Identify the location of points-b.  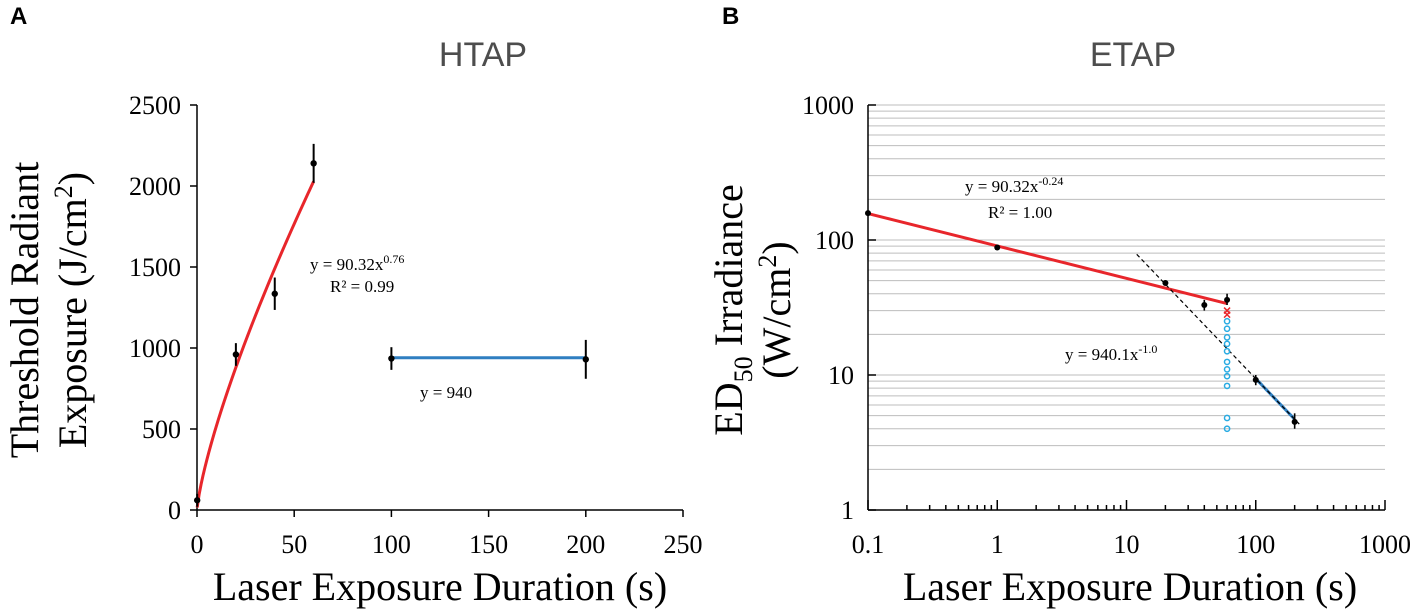
(1081, 321).